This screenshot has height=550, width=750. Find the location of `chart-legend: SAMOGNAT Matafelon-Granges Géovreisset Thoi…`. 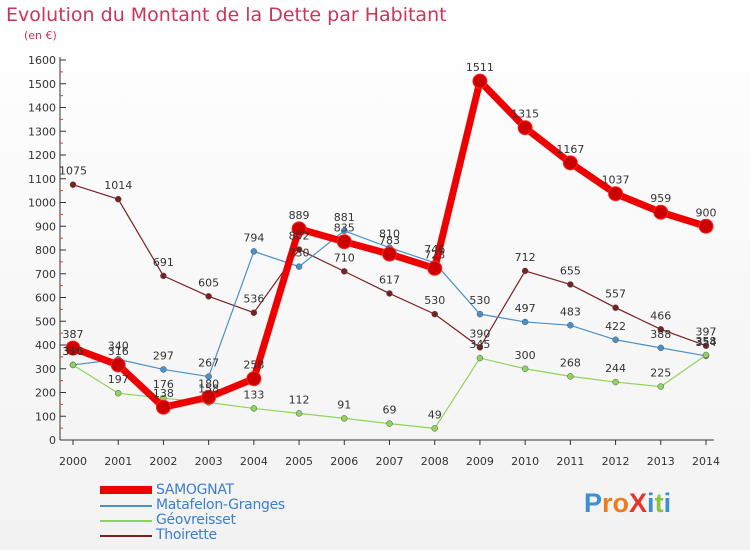

chart-legend: SAMOGNAT Matafelon-Granges Géovreisset Thoi… is located at coordinates (230, 513).